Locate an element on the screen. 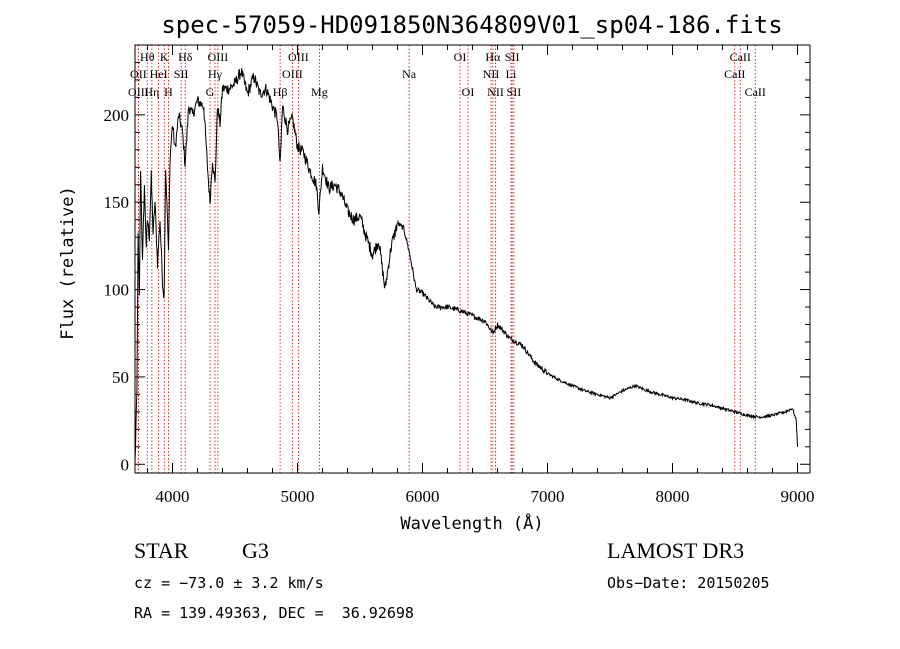  line-label-0: Hθ is located at coordinates (147, 57).